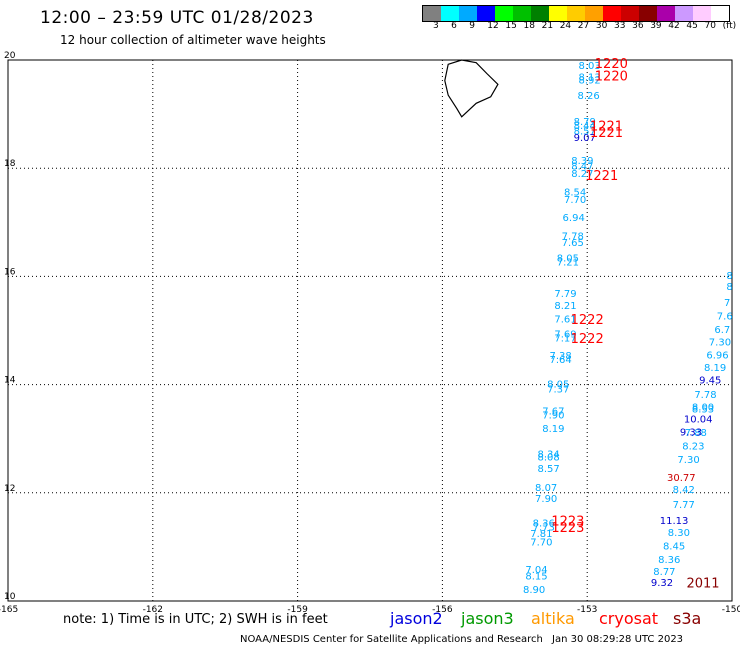 Image resolution: width=740 pixels, height=650 pixels. I want to click on legend-label: 45, so click(692, 26).